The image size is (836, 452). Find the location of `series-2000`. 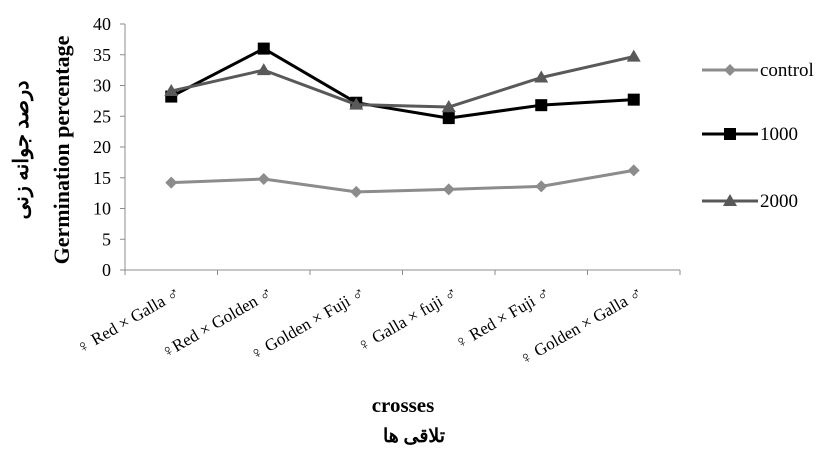

series-2000 is located at coordinates (402, 81).